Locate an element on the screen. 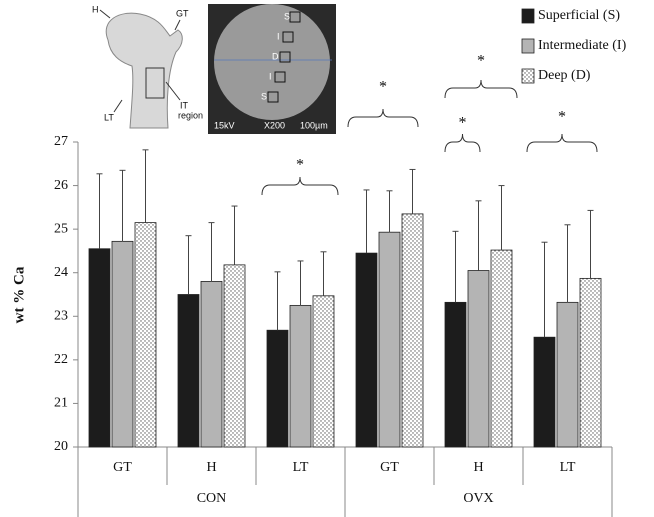  y-tick-label: 24 is located at coordinates (61, 272).